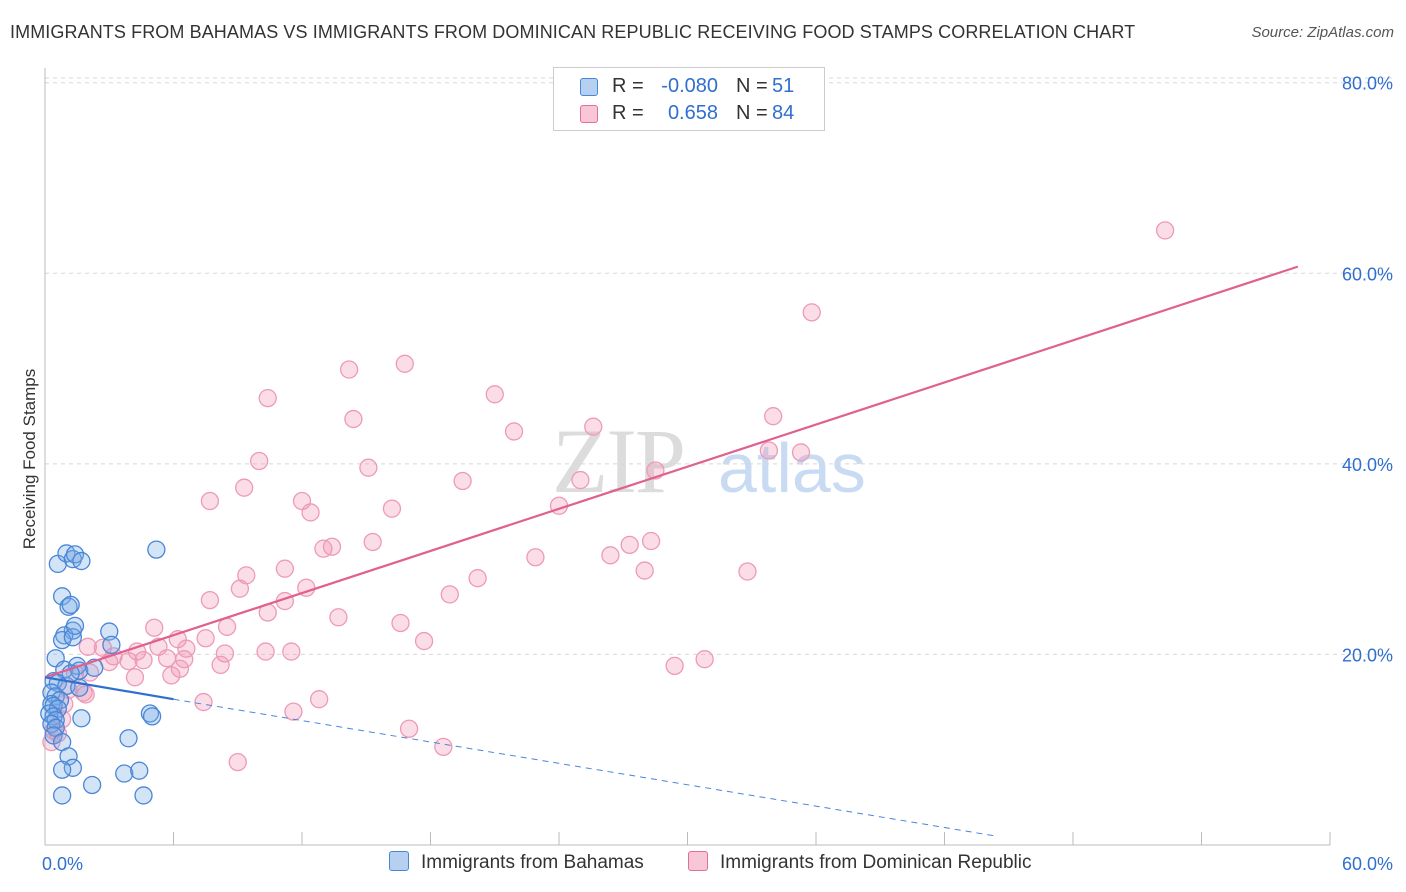 The width and height of the screenshot is (1406, 892). Describe the element at coordinates (1367, 864) in the screenshot. I see `x-tick-label: 60.0%` at that location.